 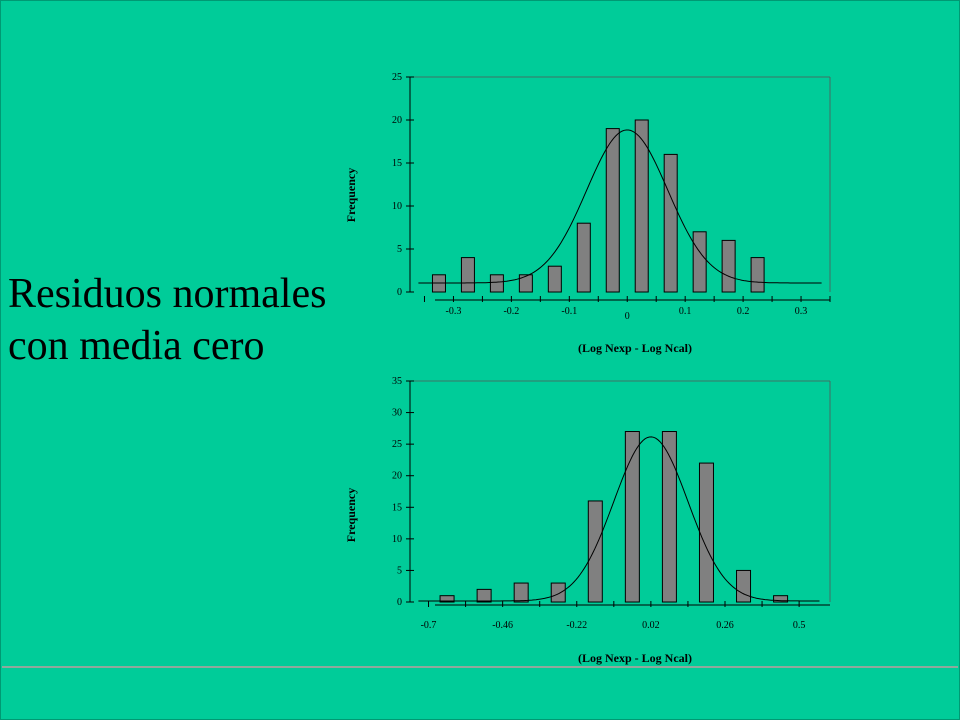 What do you see at coordinates (397, 413) in the screenshot?
I see `y-tick-label: 30` at bounding box center [397, 413].